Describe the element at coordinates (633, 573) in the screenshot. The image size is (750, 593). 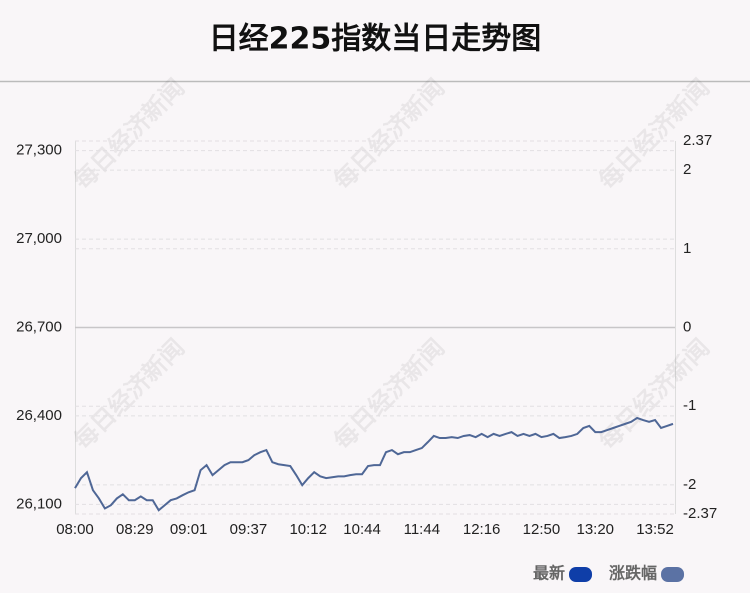
I see `legend-label: 涨跌幅` at that location.